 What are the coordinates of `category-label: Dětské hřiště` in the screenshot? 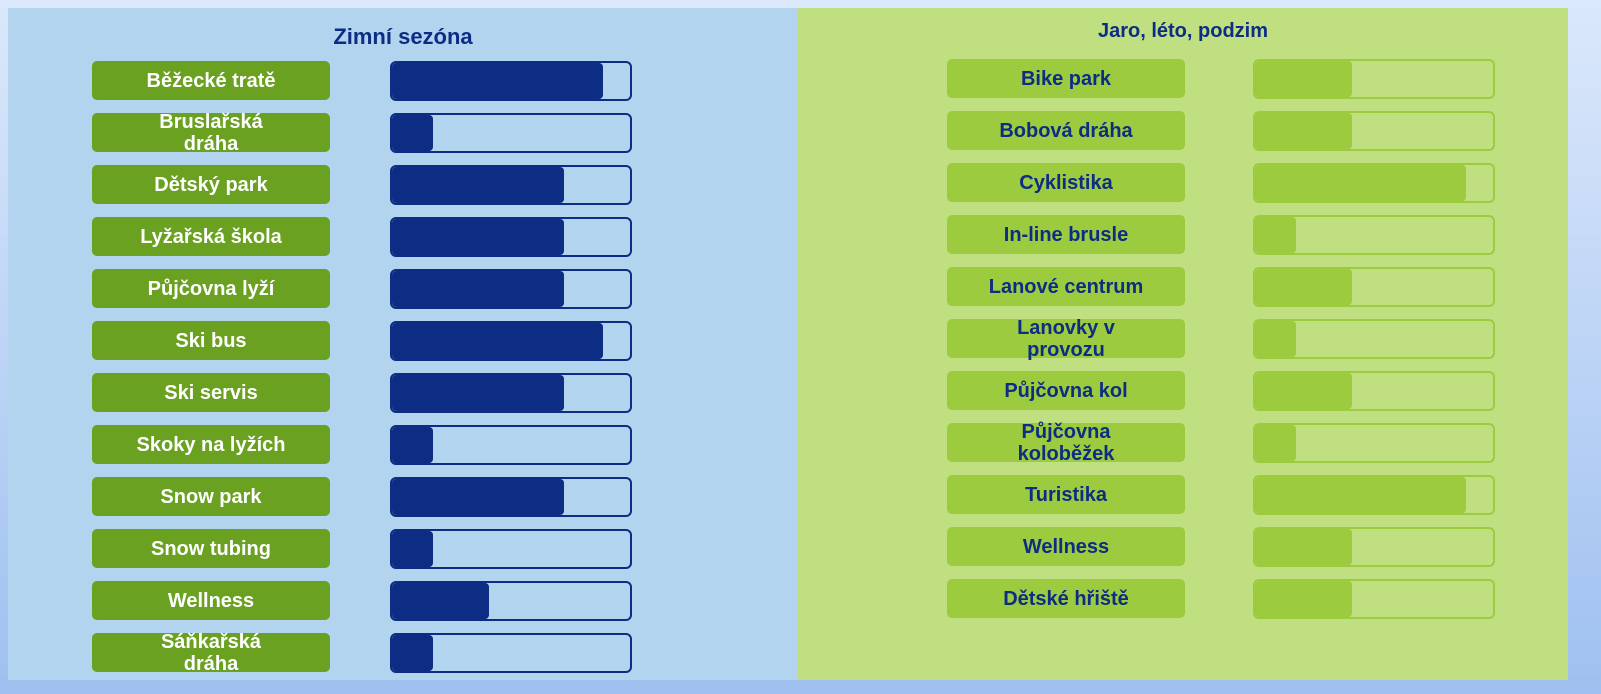 It's located at (1066, 598).